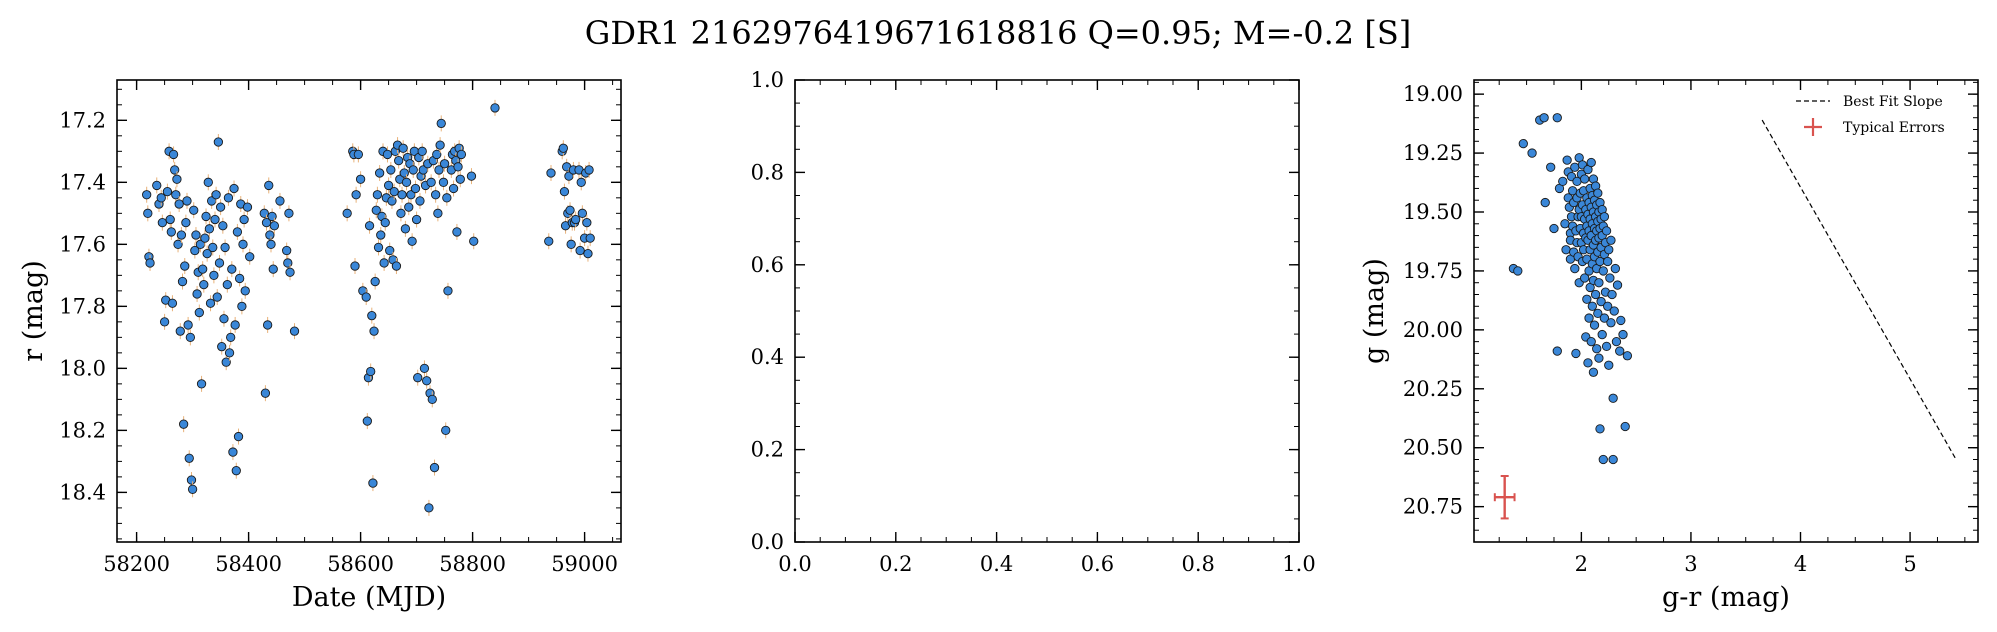 The image size is (1997, 632). I want to click on y-tick-label: 0.6, so click(767, 265).